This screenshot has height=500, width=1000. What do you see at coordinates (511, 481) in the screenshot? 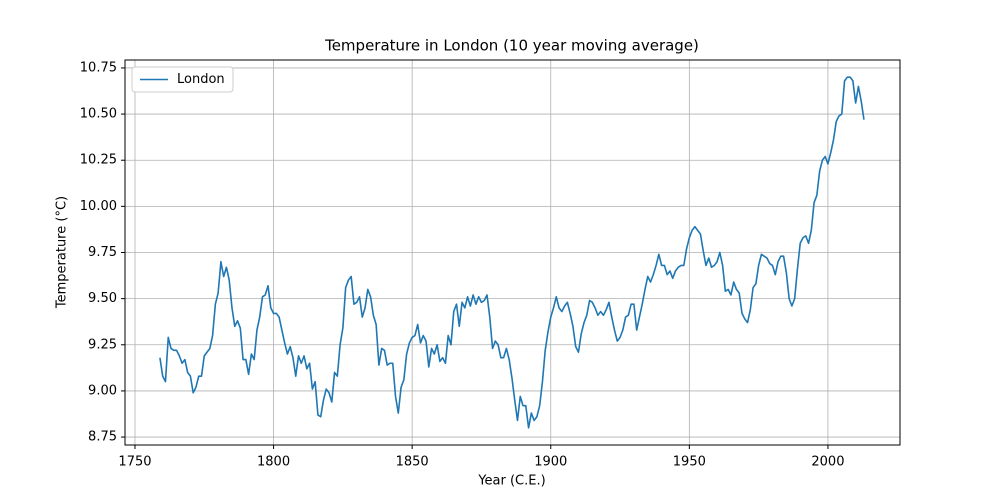
I see `x-axis-label: Year (C.E.)` at bounding box center [511, 481].